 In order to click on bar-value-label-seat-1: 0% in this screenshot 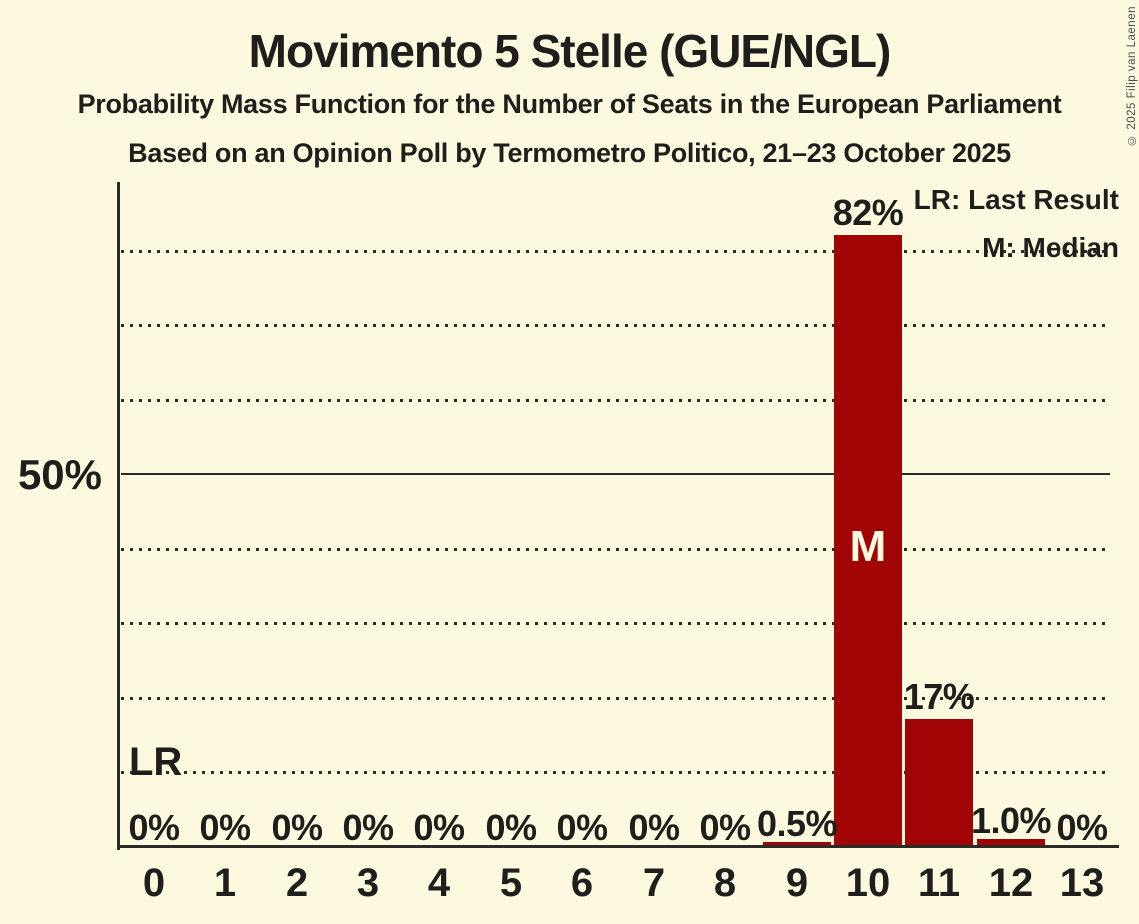, I will do `click(225, 827)`.